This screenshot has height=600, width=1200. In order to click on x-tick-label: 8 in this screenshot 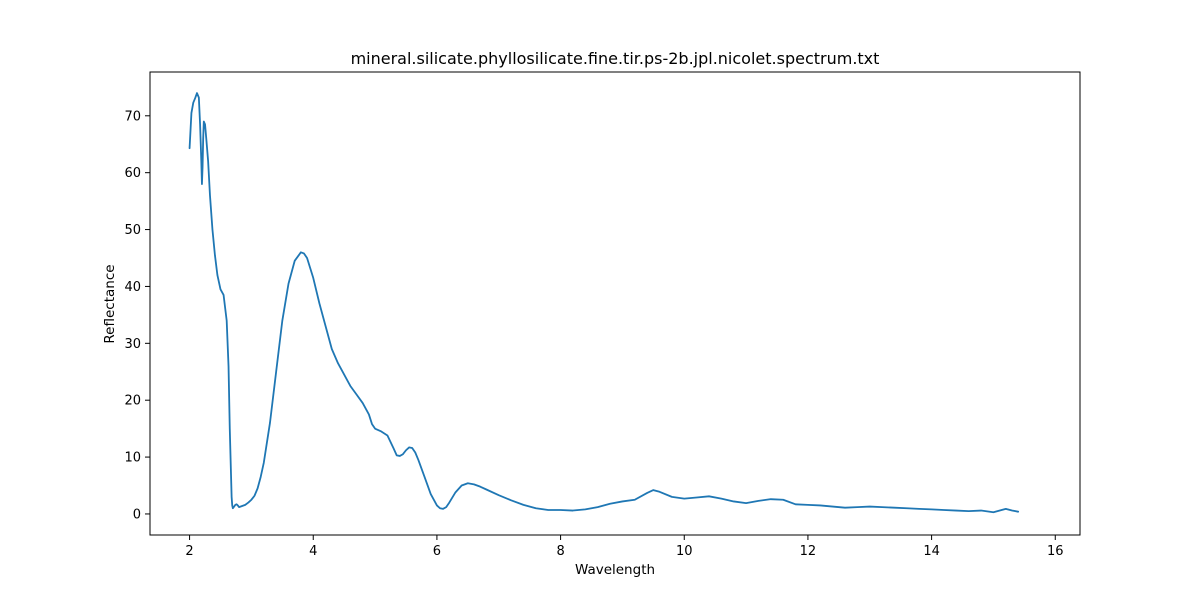, I will do `click(560, 551)`.